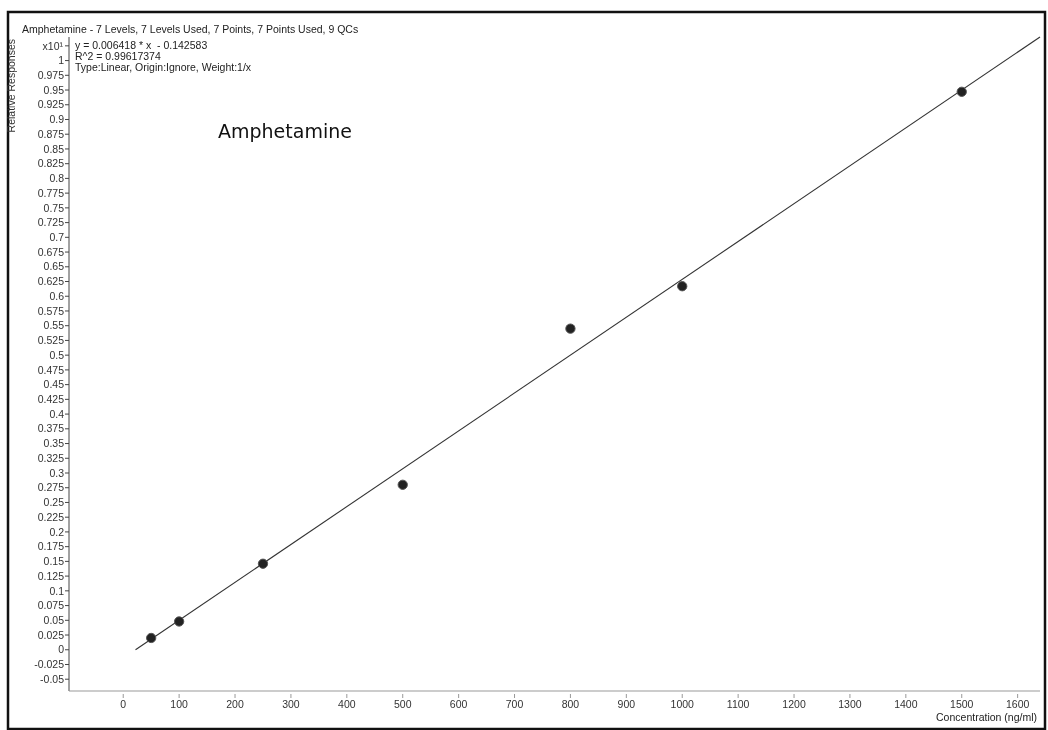 The image size is (1048, 730). I want to click on y-tick-label: 0.85, so click(54, 148).